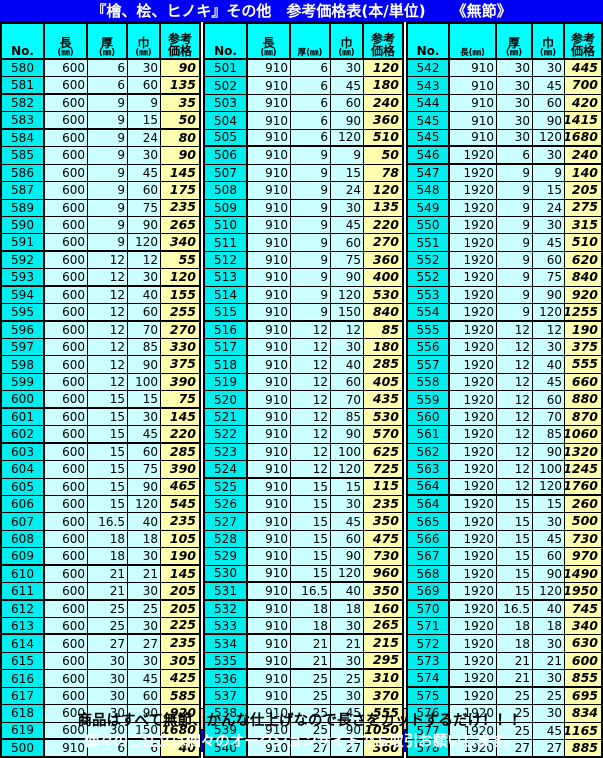 The width and height of the screenshot is (603, 758). Describe the element at coordinates (584, 713) in the screenshot. I see `cell-price: 834` at that location.